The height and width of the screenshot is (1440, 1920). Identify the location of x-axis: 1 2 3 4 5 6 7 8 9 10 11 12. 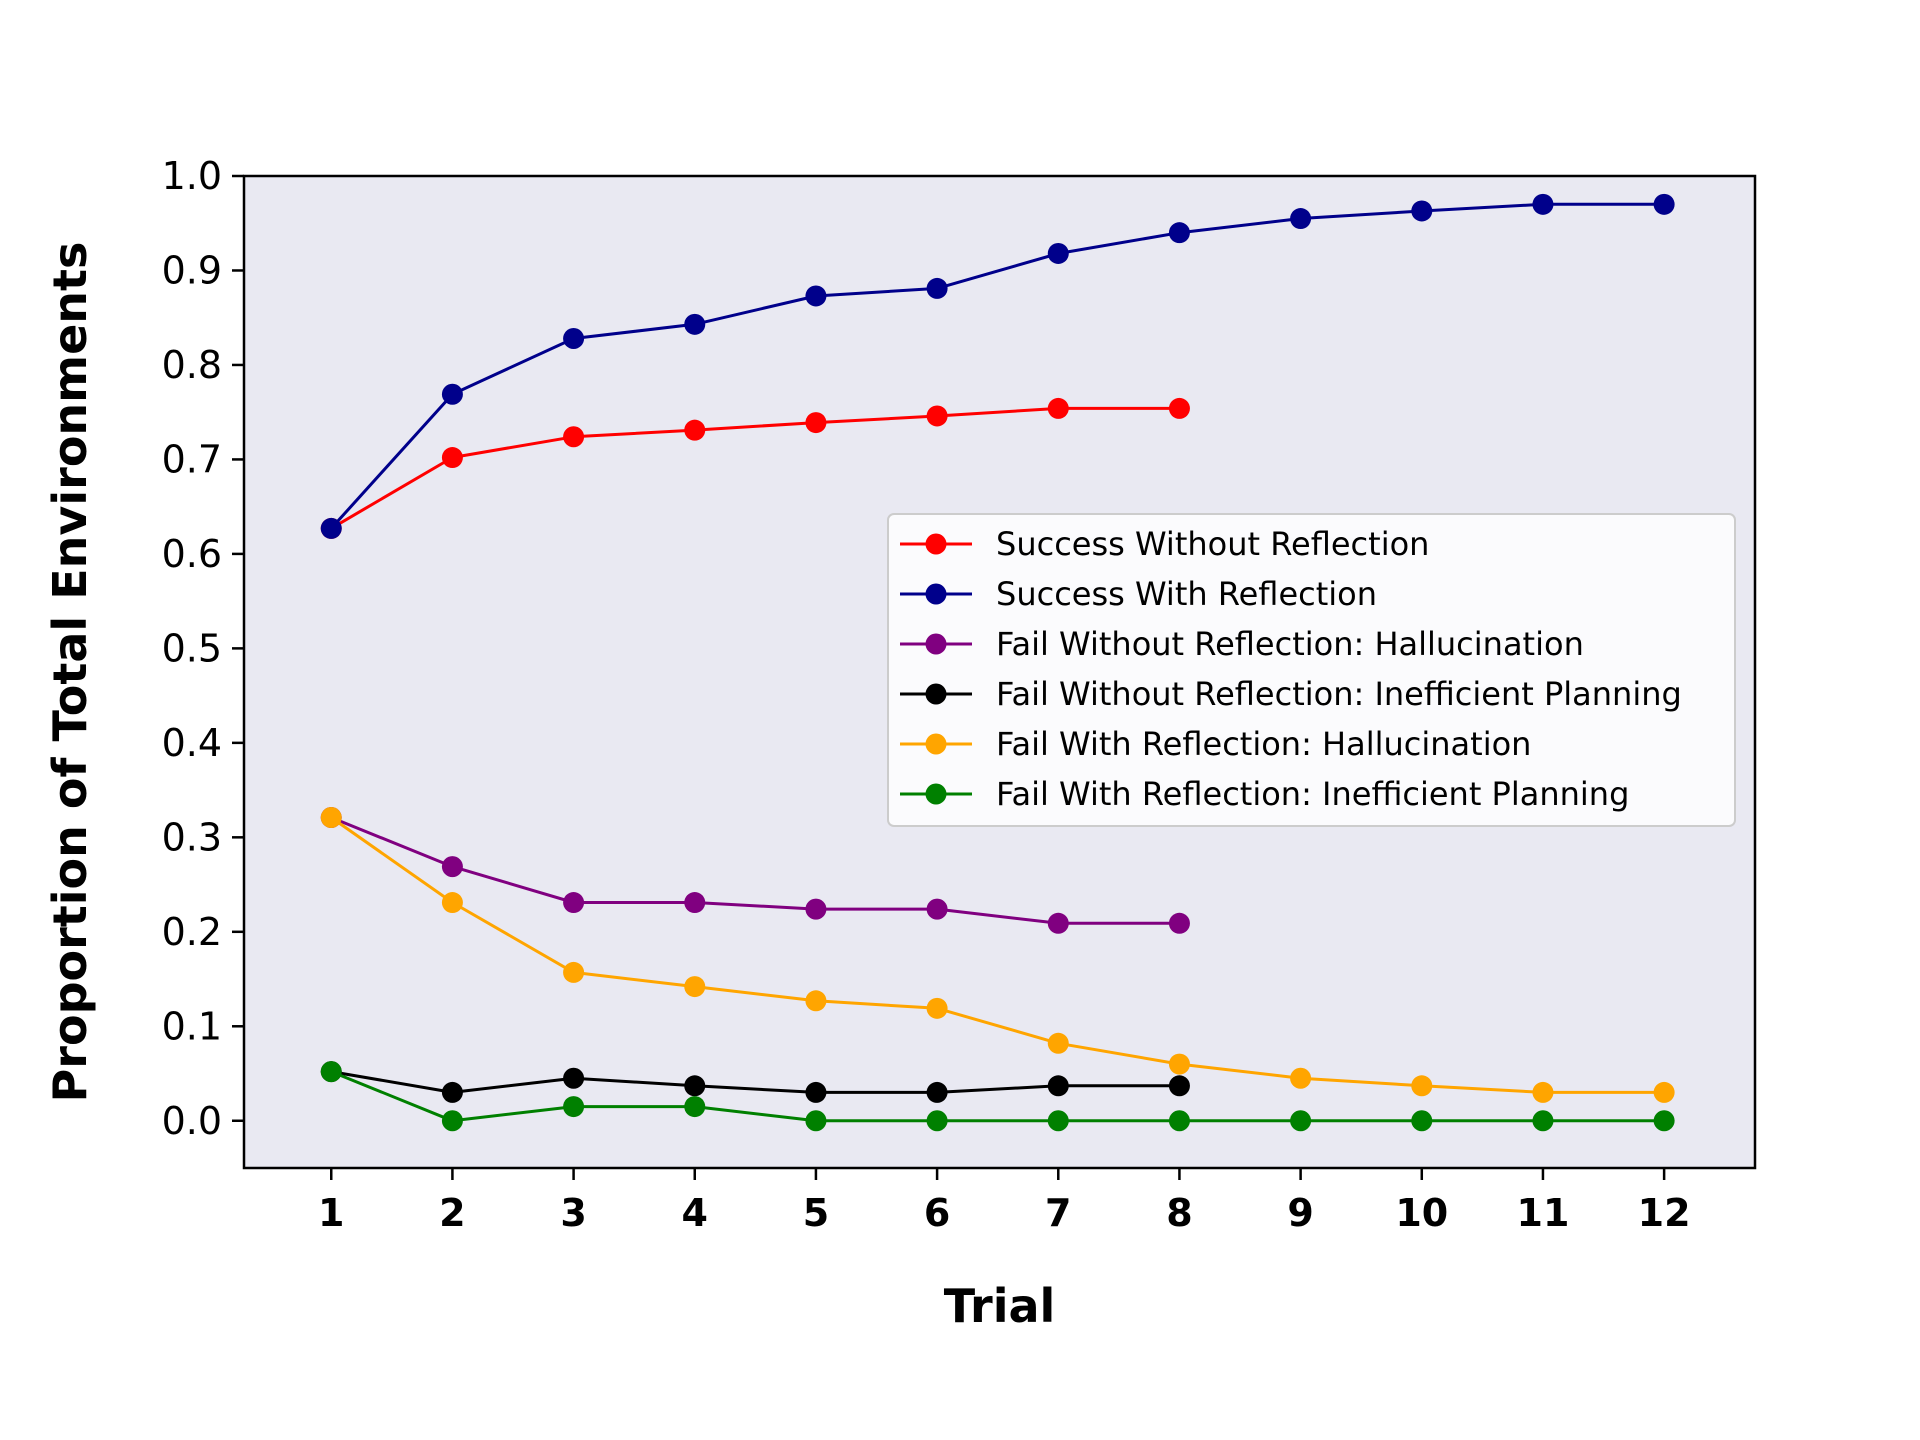
(1004, 1201).